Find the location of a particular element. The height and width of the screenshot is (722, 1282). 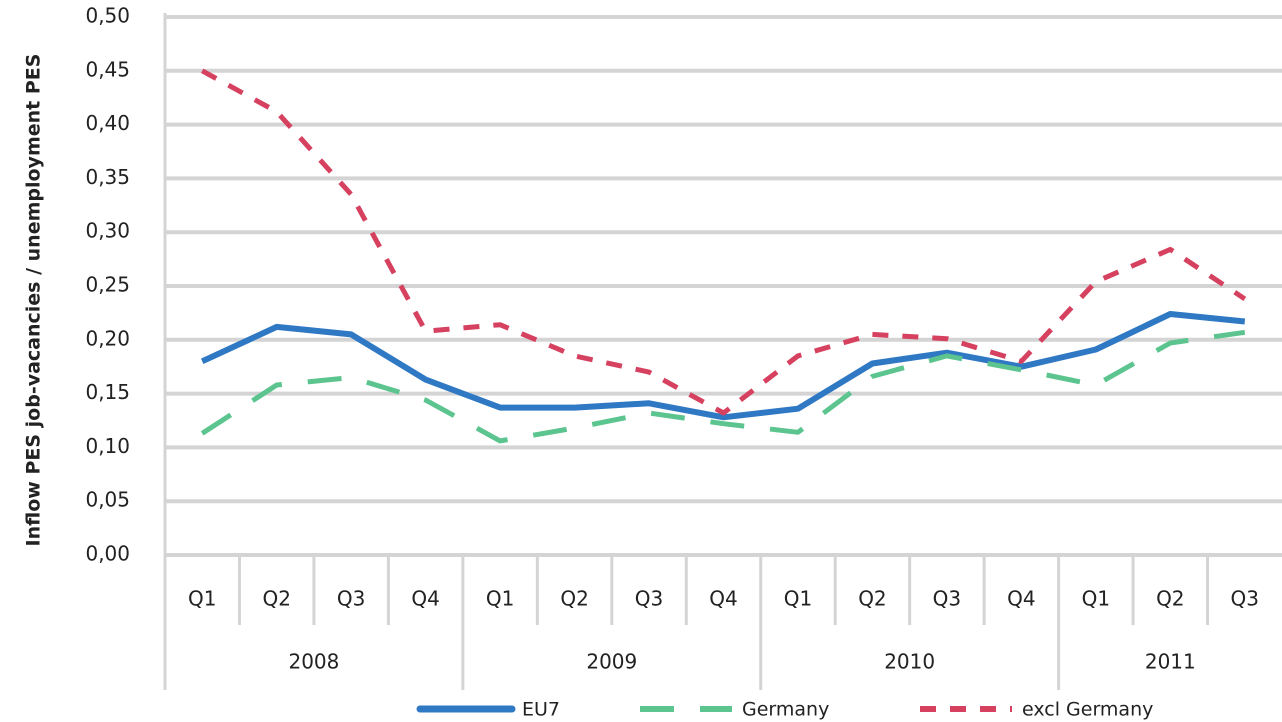

y-tick-label: 0,50 is located at coordinates (107, 16).